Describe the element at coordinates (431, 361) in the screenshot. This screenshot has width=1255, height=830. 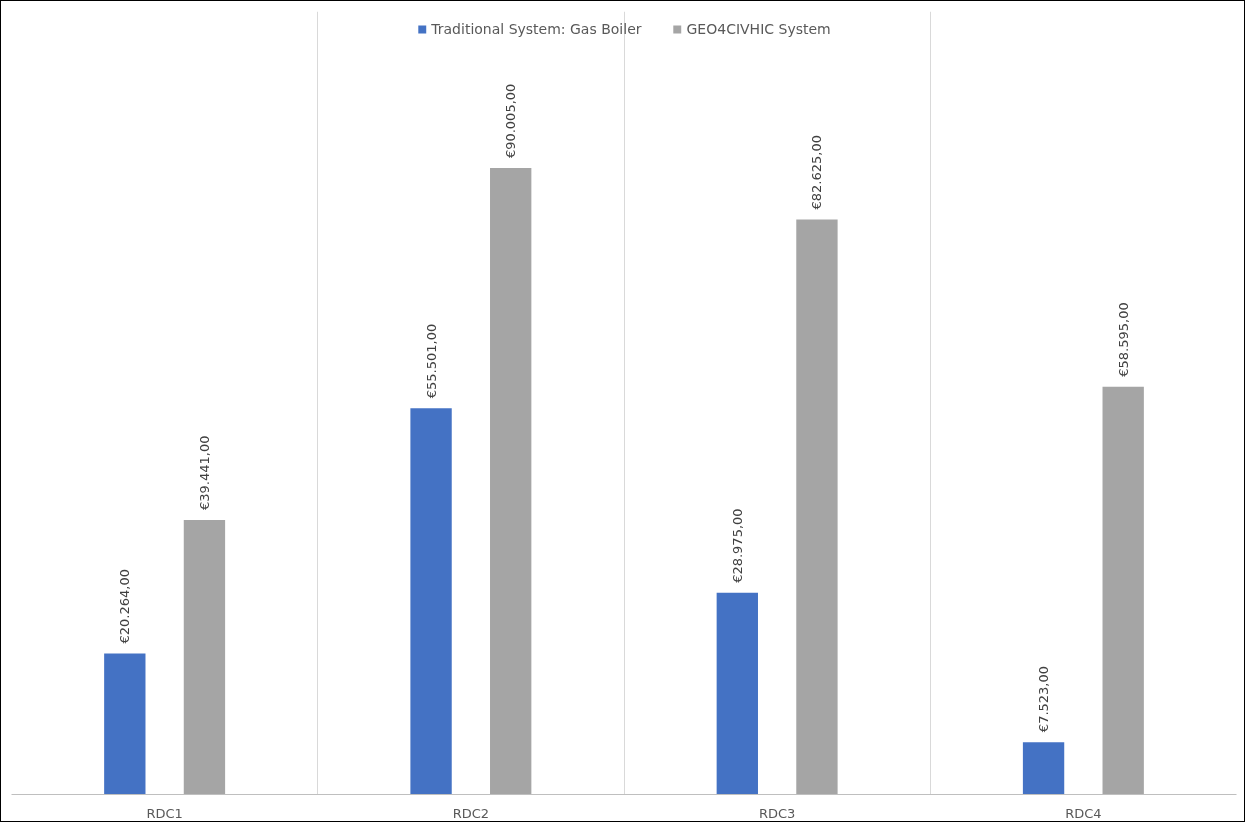
I see `data-label: €55.501,00` at that location.